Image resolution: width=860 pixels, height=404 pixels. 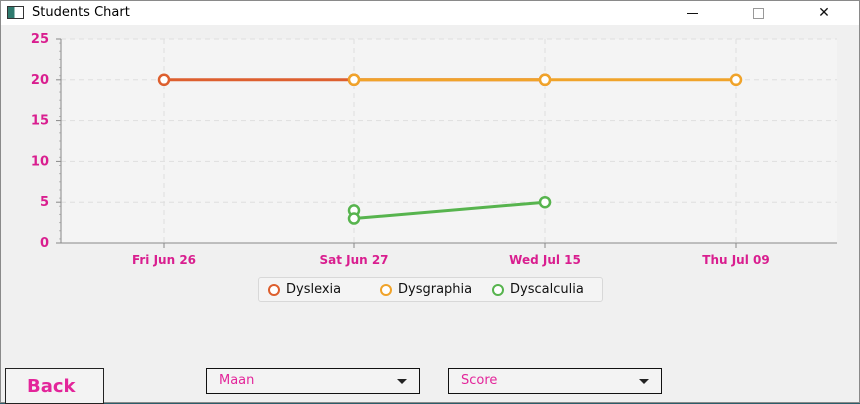 I want to click on app-icon, so click(x=15, y=12).